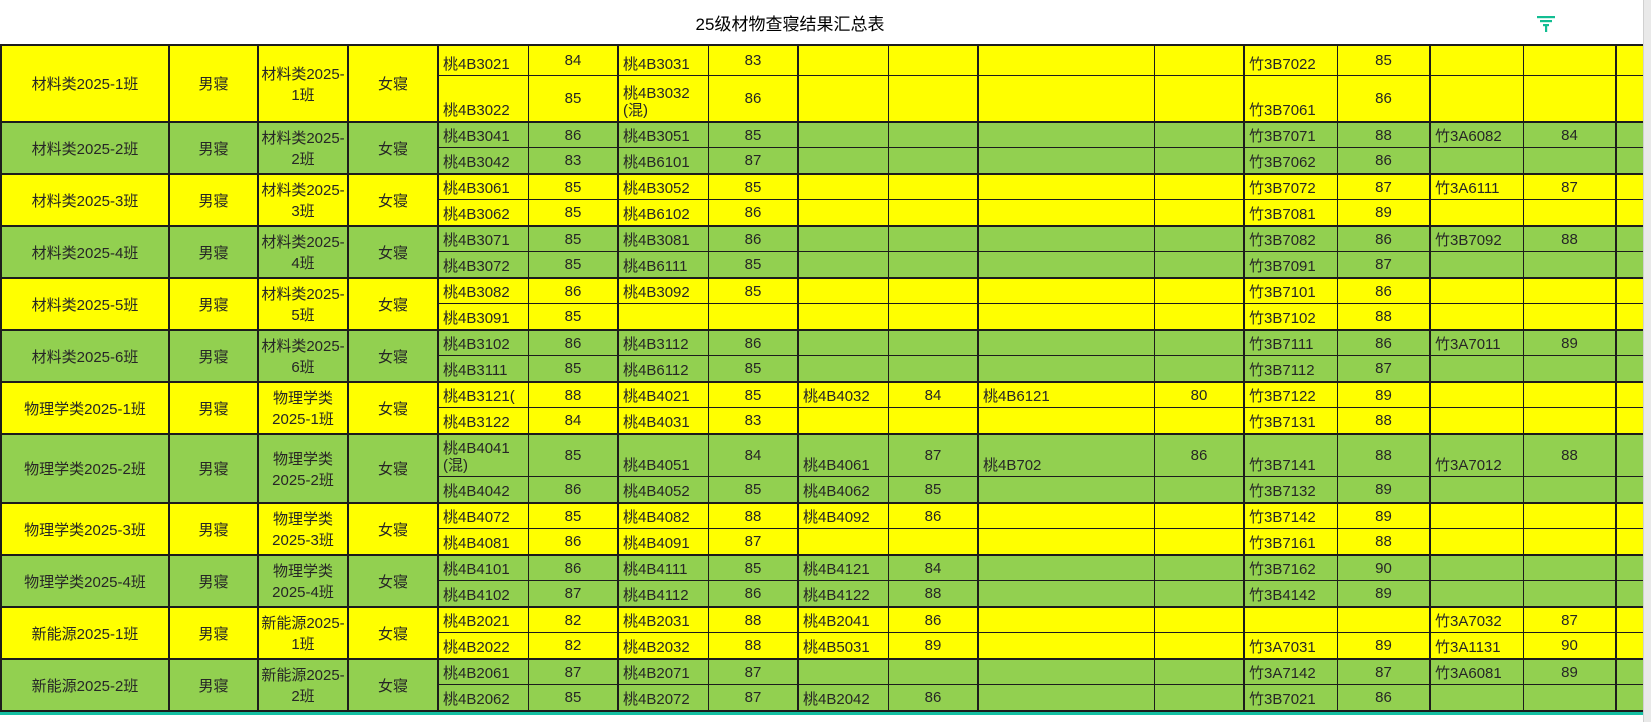  Describe the element at coordinates (844, 489) in the screenshot. I see `dorm-cell: 桃4B4062` at that location.